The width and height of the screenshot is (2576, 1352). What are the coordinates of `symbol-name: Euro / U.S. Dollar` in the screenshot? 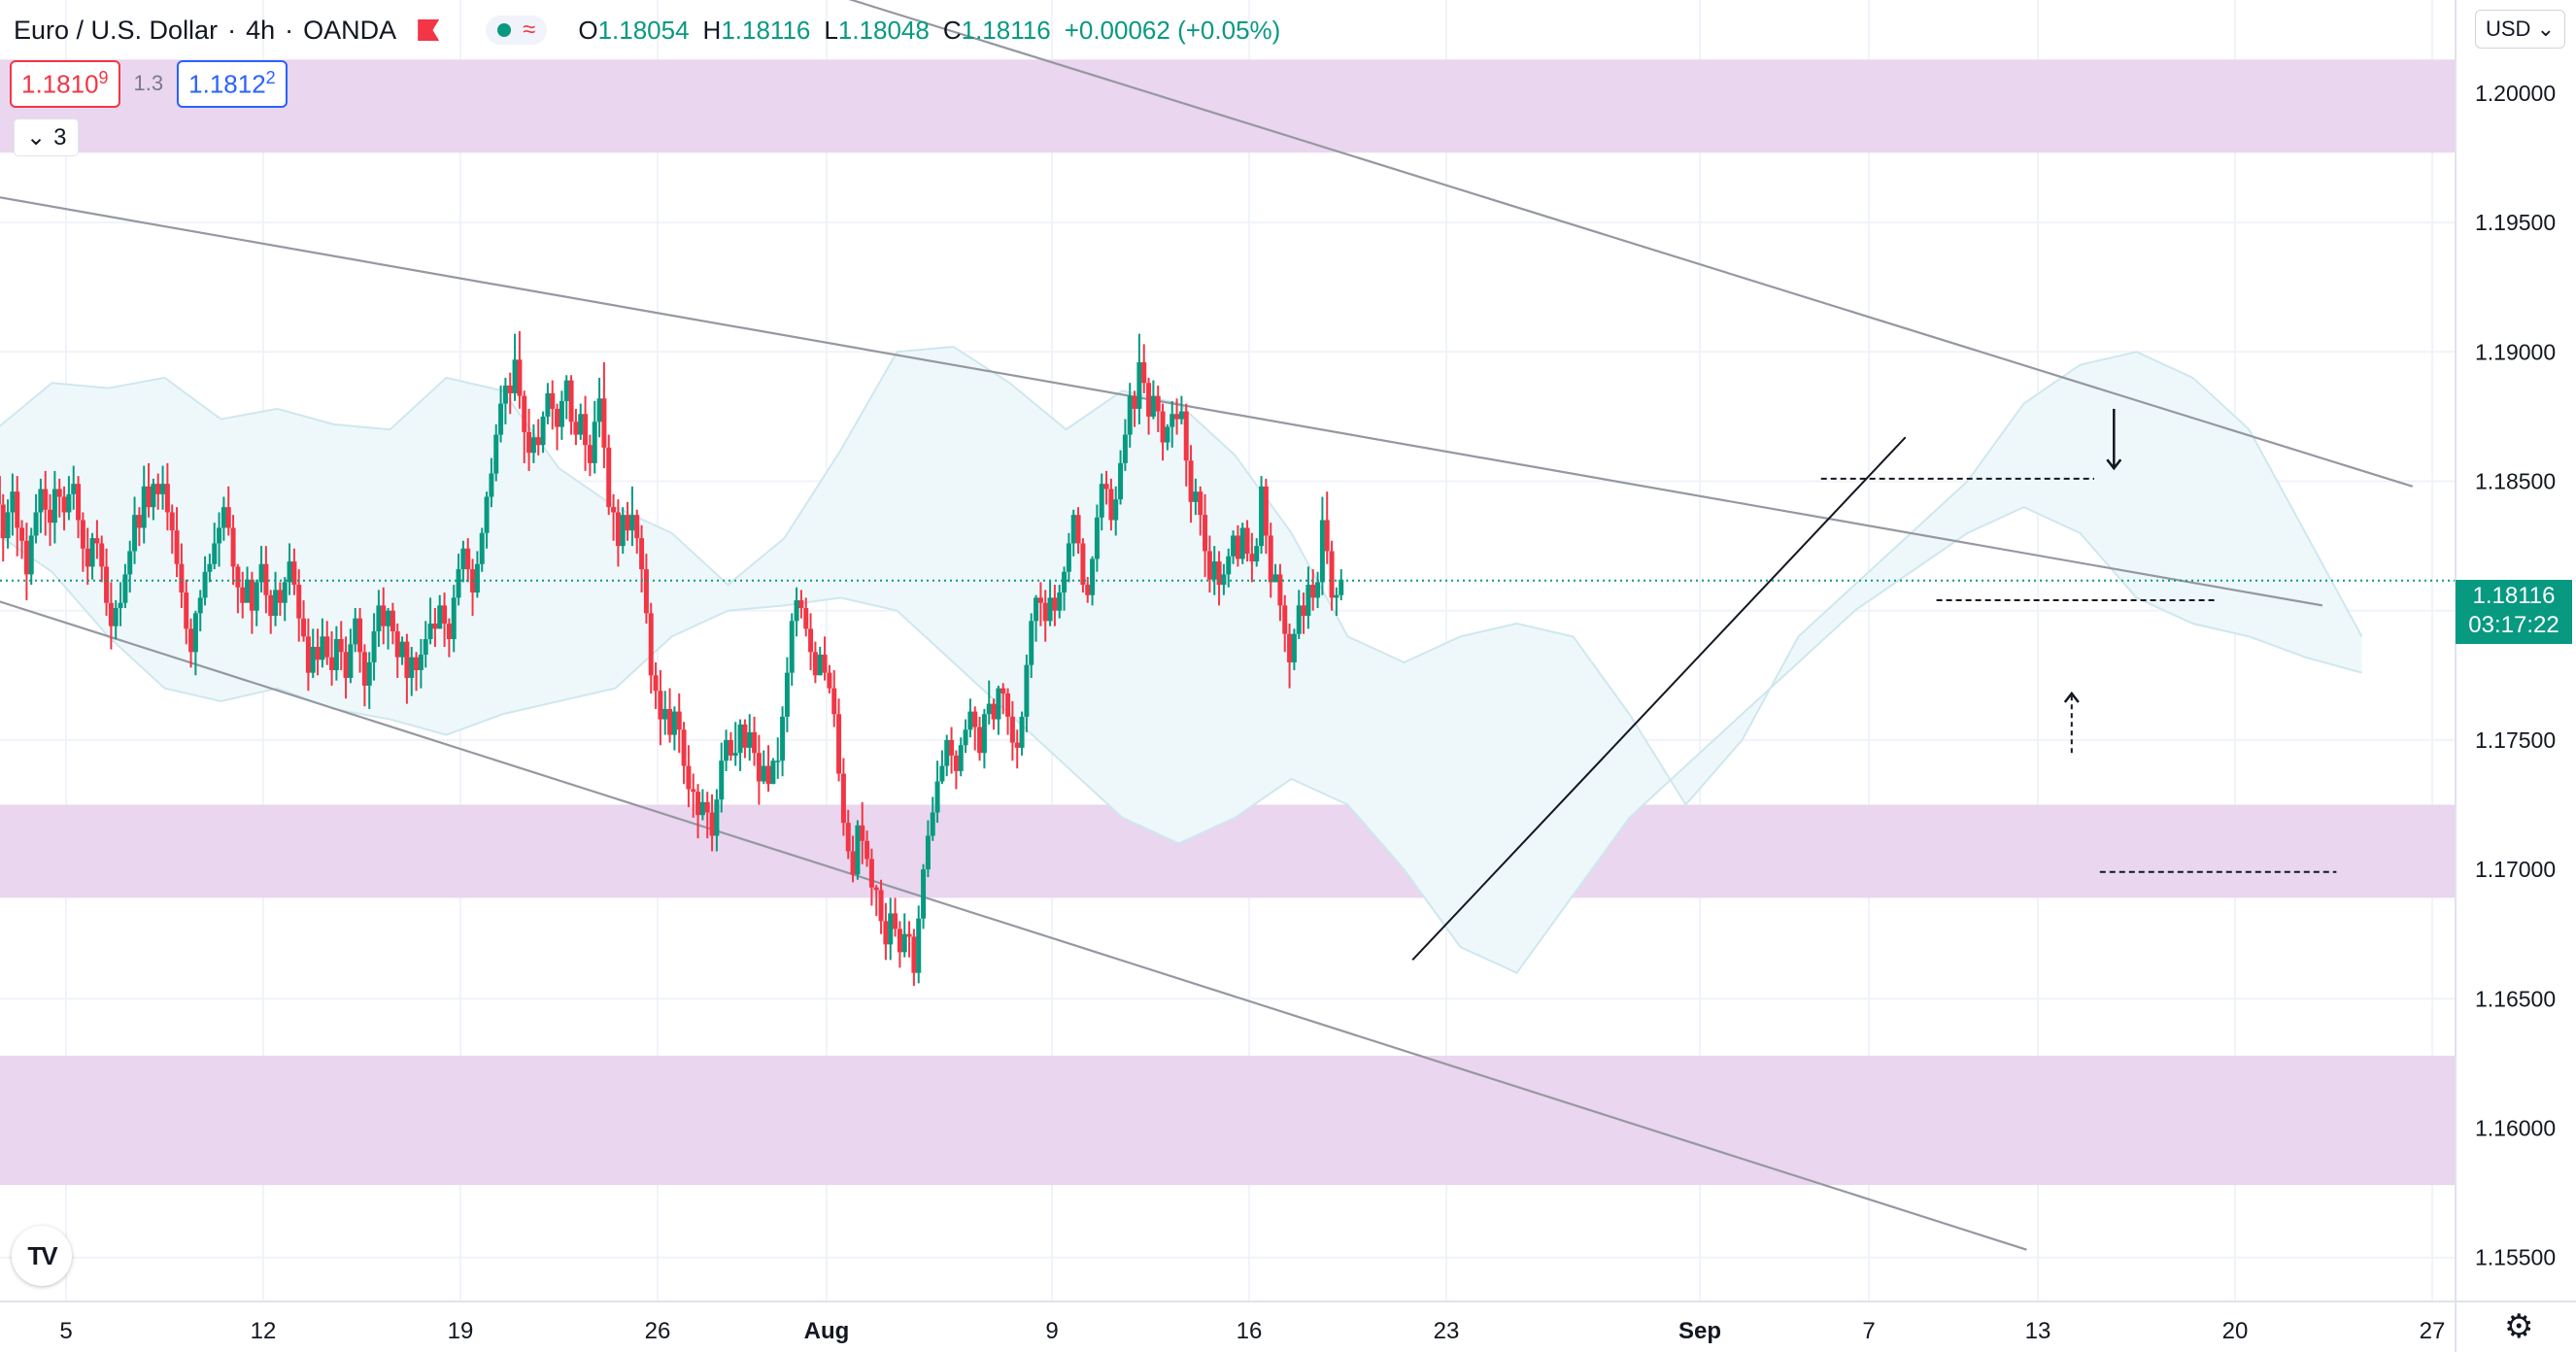 It's located at (116, 30).